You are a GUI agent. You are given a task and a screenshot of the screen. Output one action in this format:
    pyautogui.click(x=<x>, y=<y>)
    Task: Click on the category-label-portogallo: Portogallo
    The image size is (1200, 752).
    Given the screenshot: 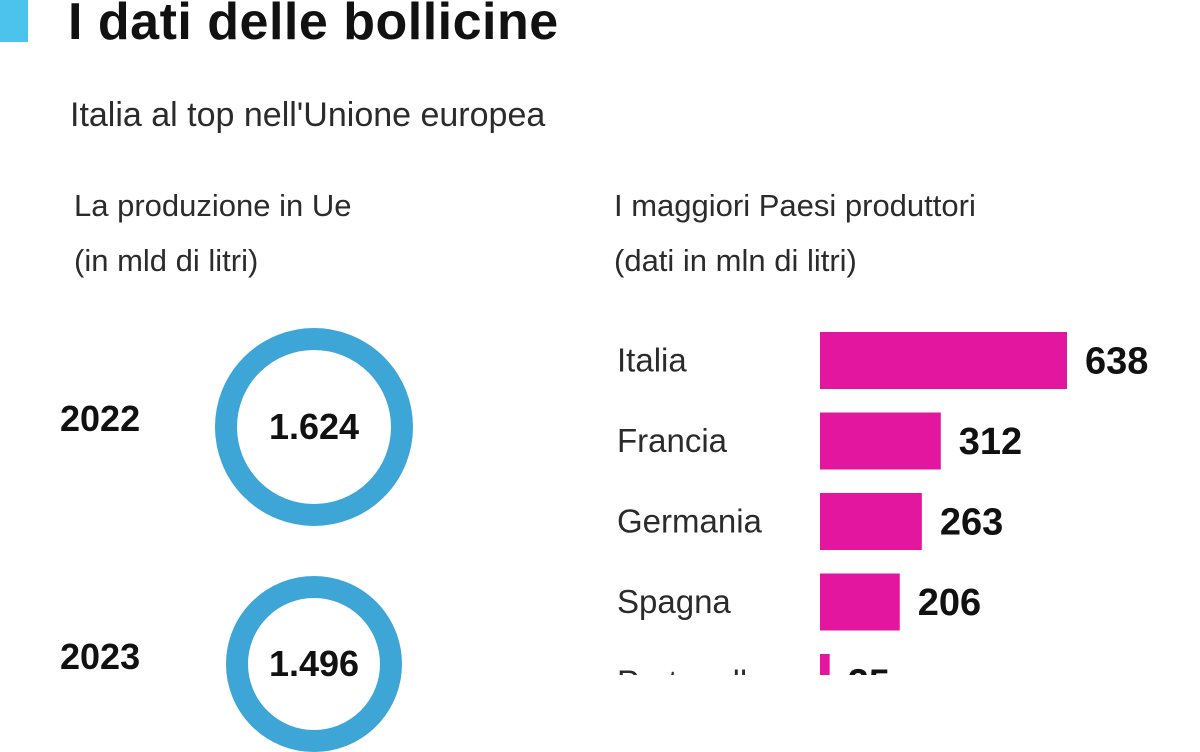 What is the action you would take?
    pyautogui.click(x=691, y=670)
    